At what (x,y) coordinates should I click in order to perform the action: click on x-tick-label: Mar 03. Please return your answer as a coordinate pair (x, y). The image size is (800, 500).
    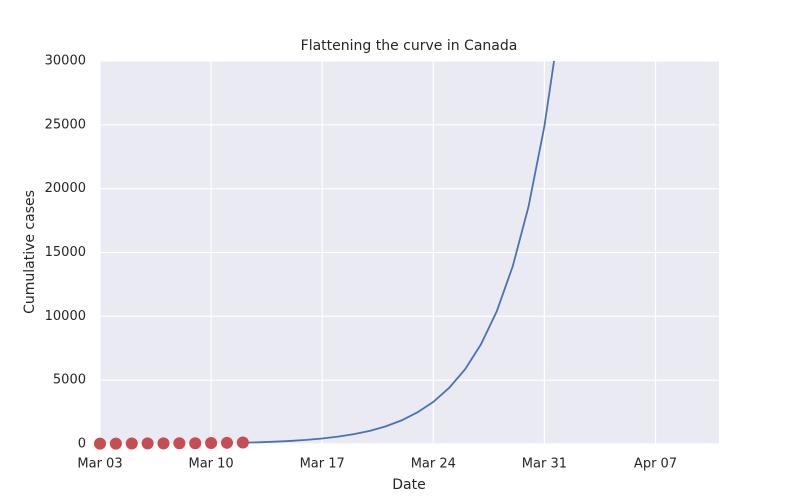
    Looking at the image, I should click on (99, 464).